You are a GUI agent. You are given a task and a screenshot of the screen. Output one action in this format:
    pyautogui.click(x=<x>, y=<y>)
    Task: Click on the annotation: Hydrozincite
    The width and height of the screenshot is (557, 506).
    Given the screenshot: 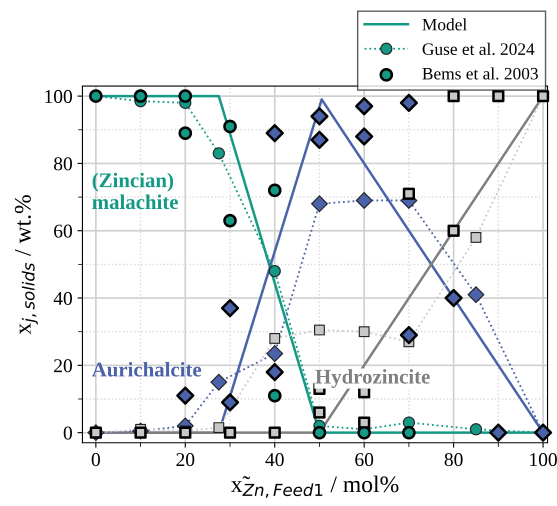 What is the action you would take?
    pyautogui.click(x=372, y=378)
    